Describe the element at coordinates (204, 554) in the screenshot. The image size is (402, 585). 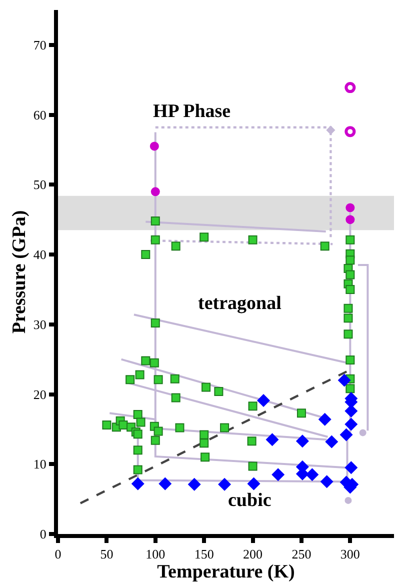
I see `x-tick-label: 150` at that location.